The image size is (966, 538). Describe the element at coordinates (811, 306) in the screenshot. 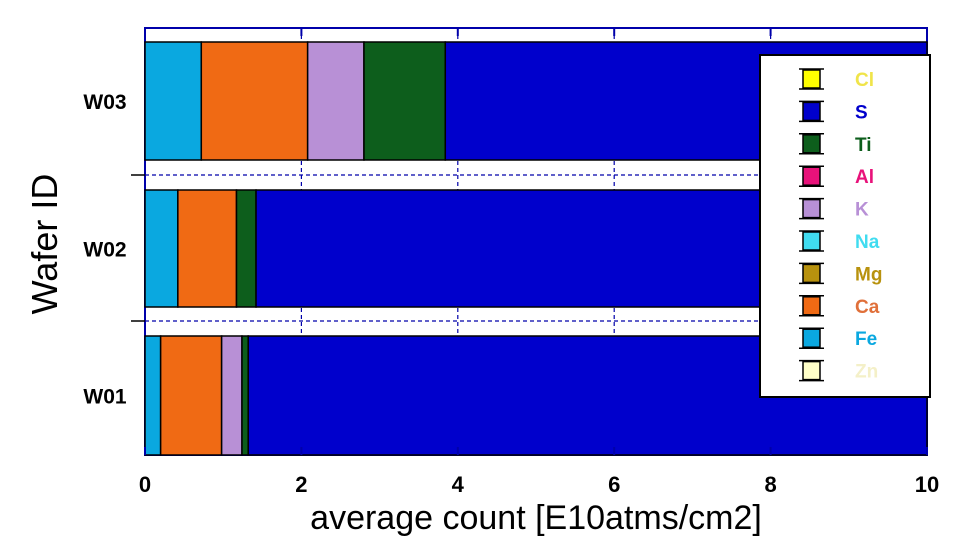

I see `legend-swatch-ca` at that location.